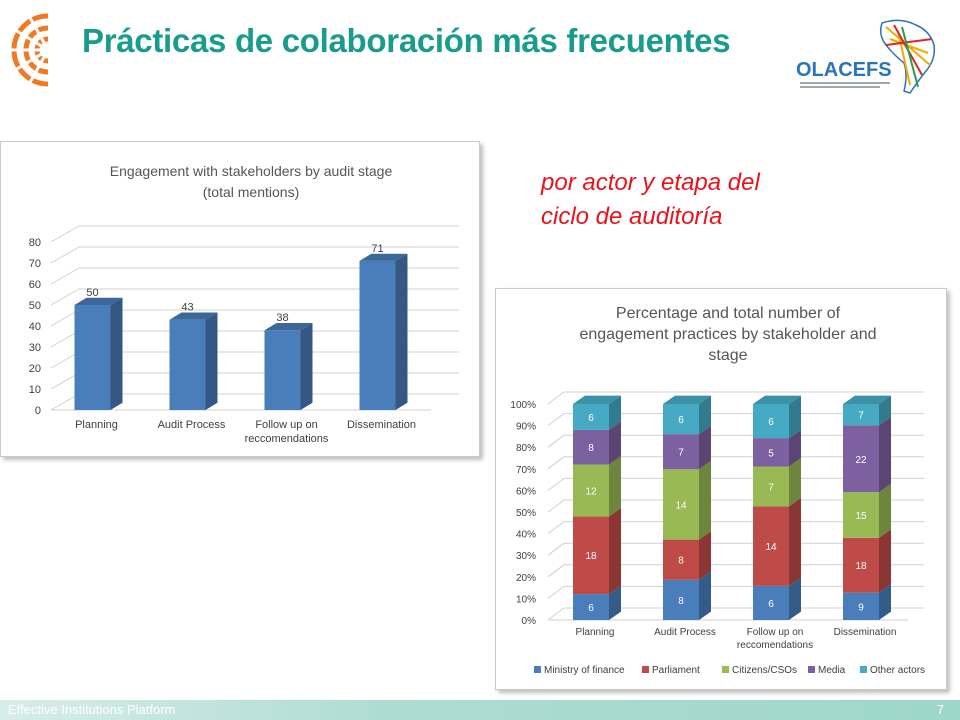 This screenshot has width=960, height=720. What do you see at coordinates (35, 306) in the screenshot?
I see `chart1-ytick-label: 50` at bounding box center [35, 306].